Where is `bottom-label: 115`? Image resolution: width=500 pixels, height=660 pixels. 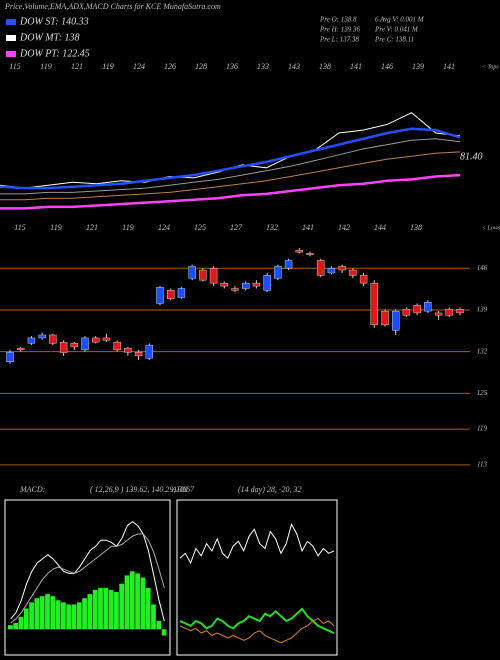 bottom-label: 115 is located at coordinates (19, 227).